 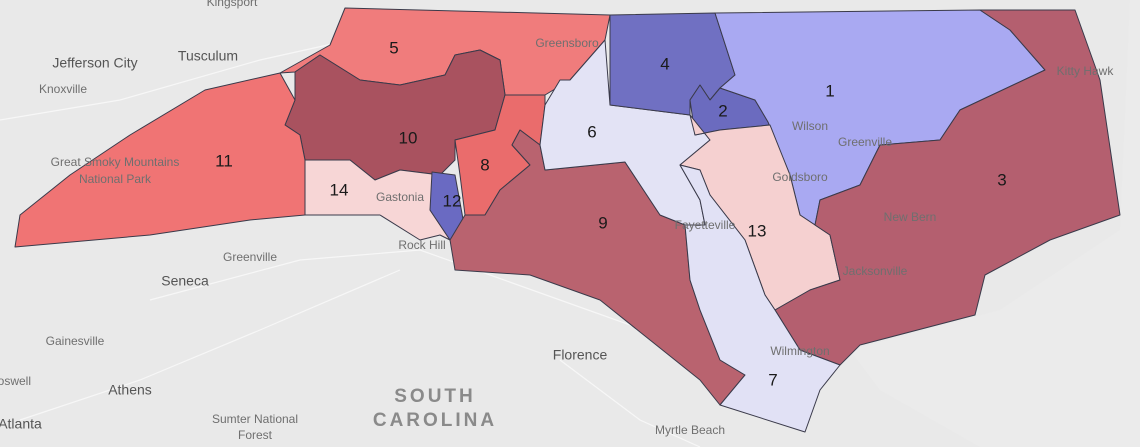 I want to click on place-label: Florence, so click(x=580, y=355).